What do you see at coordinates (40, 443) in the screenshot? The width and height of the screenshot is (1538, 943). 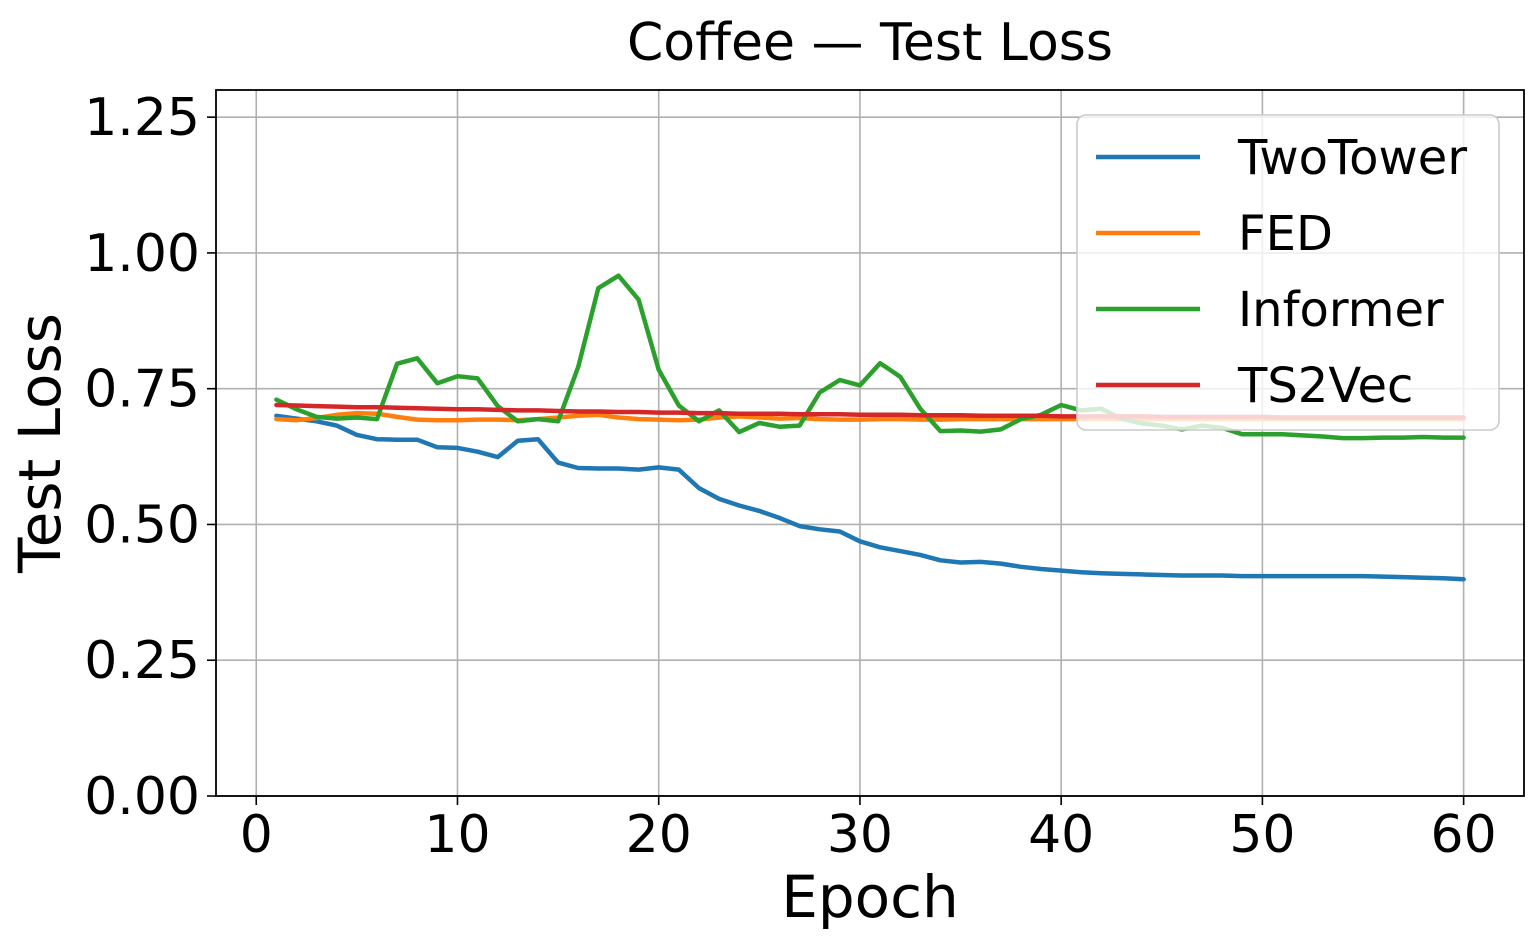 I see `y-axis-label: Test Loss` at bounding box center [40, 443].